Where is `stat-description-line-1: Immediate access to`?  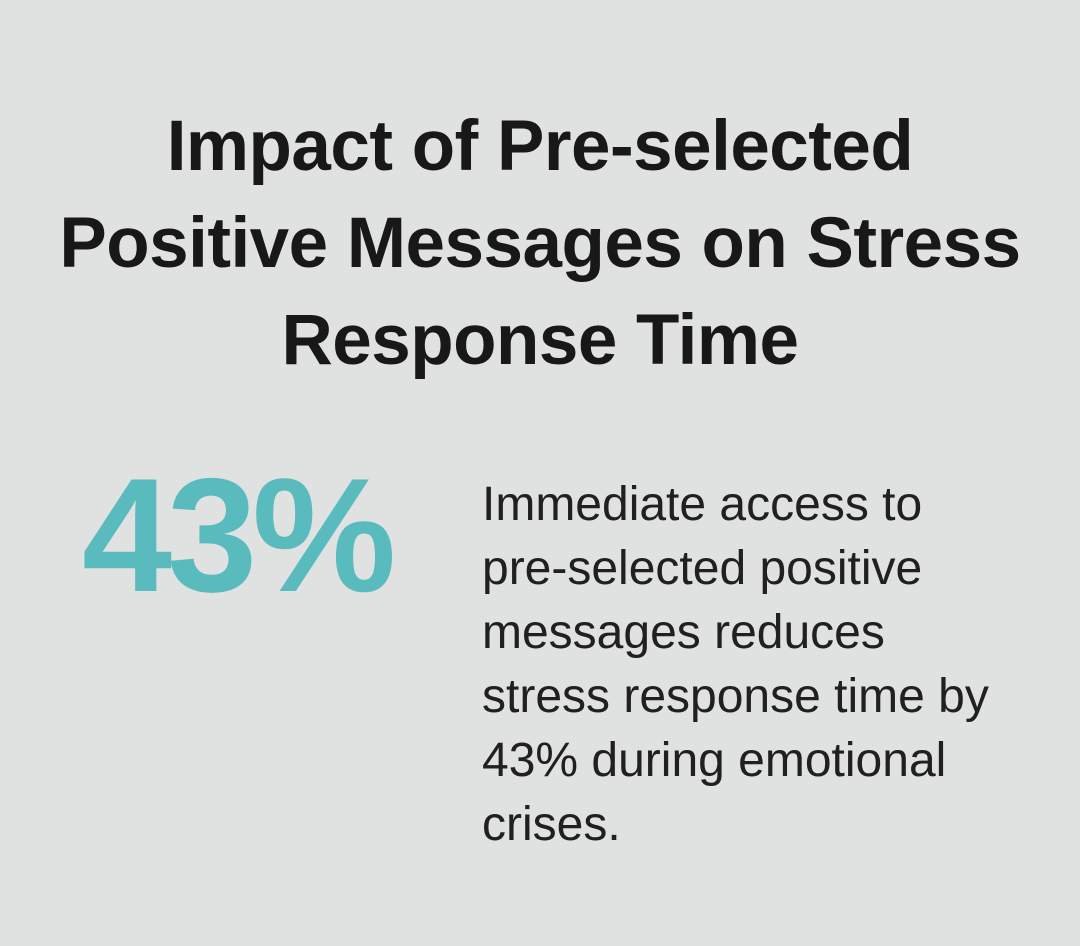
stat-description-line-1: Immediate access to is located at coordinates (702, 504).